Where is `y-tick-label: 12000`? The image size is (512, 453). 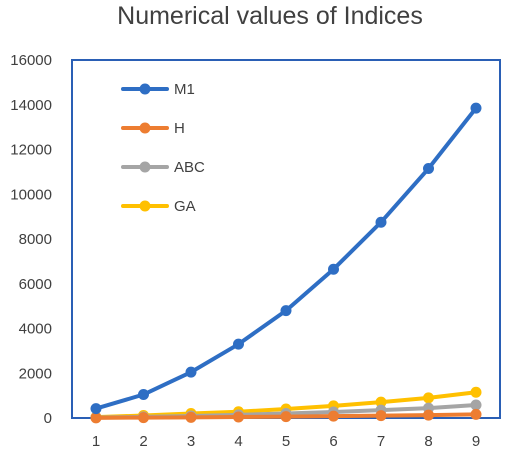
y-tick-label: 12000 is located at coordinates (31, 150).